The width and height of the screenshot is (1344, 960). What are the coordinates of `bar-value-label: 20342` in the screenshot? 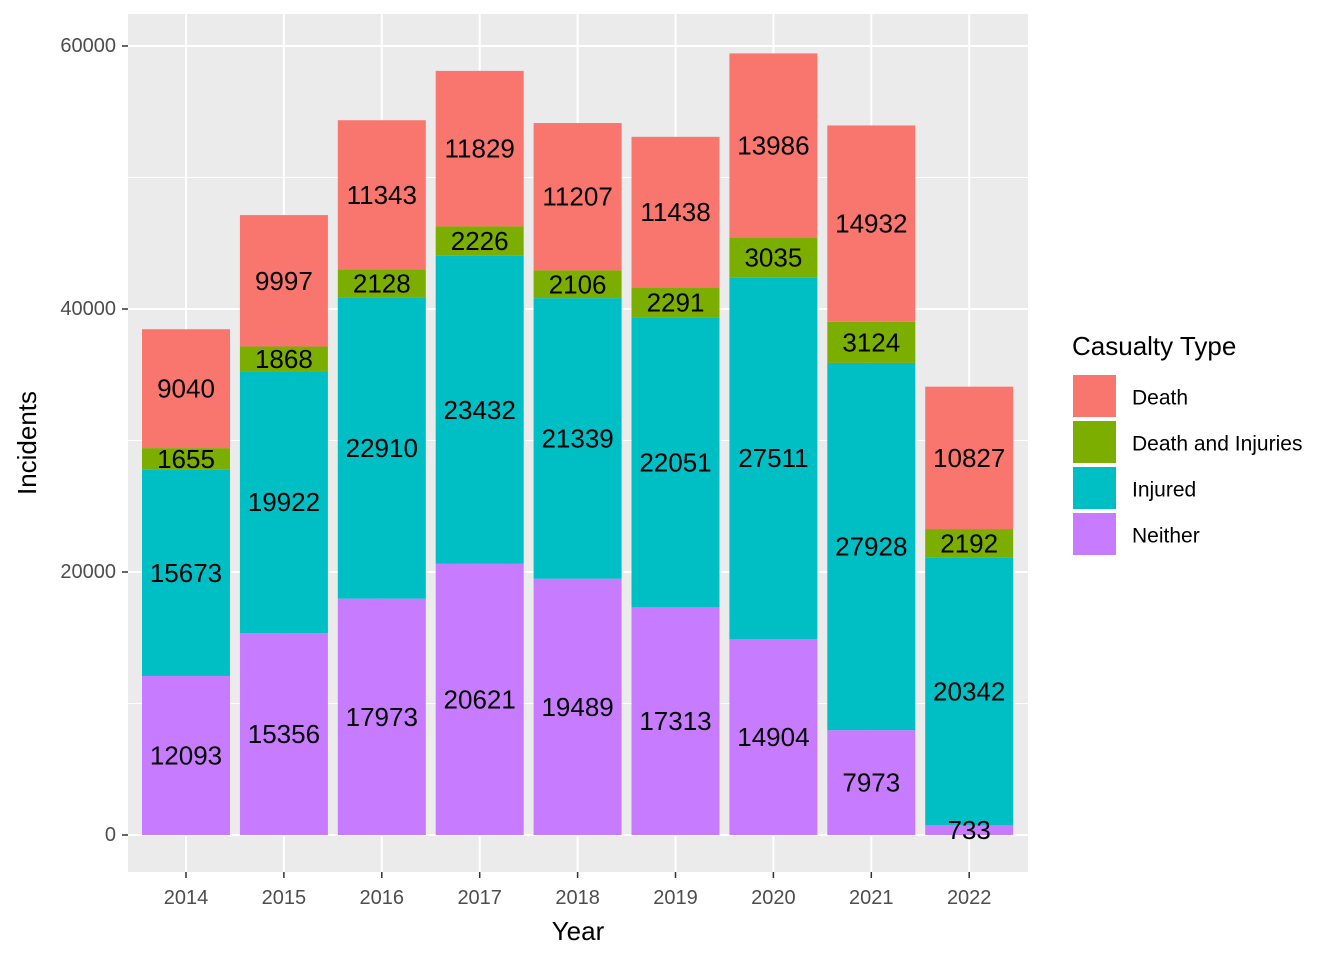 It's located at (969, 692).